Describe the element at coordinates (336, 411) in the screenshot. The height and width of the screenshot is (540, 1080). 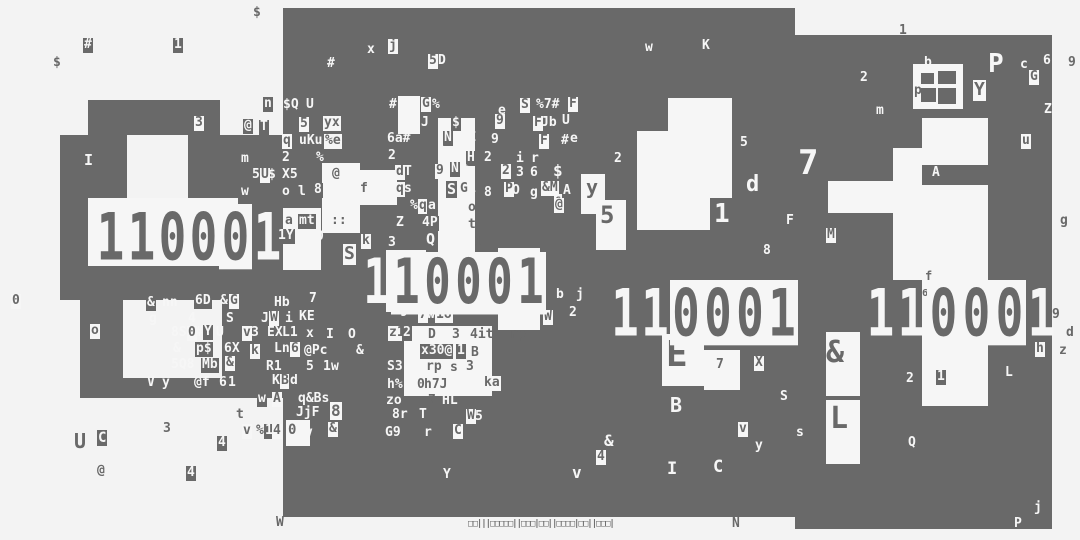
I see `glyph-8: 8` at that location.